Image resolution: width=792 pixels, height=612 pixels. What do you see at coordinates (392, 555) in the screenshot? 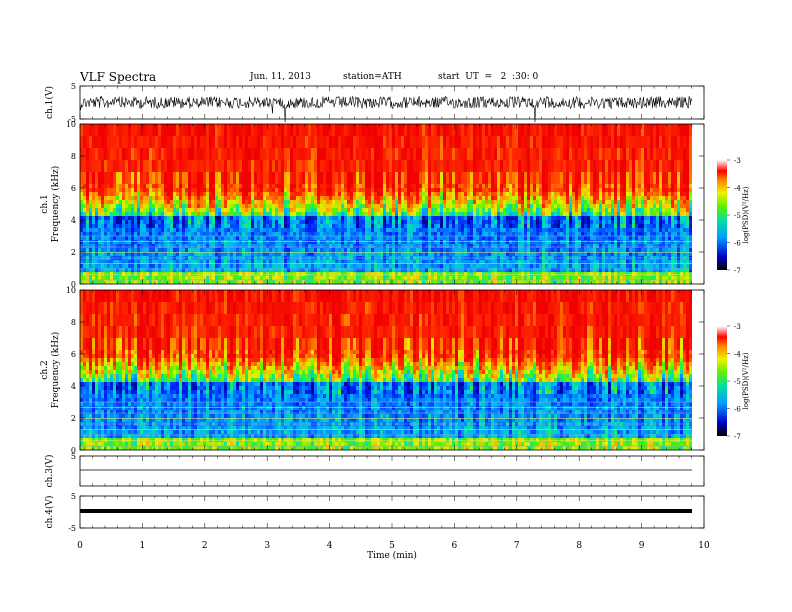
I see `x-axis-label: Time (min)` at bounding box center [392, 555].